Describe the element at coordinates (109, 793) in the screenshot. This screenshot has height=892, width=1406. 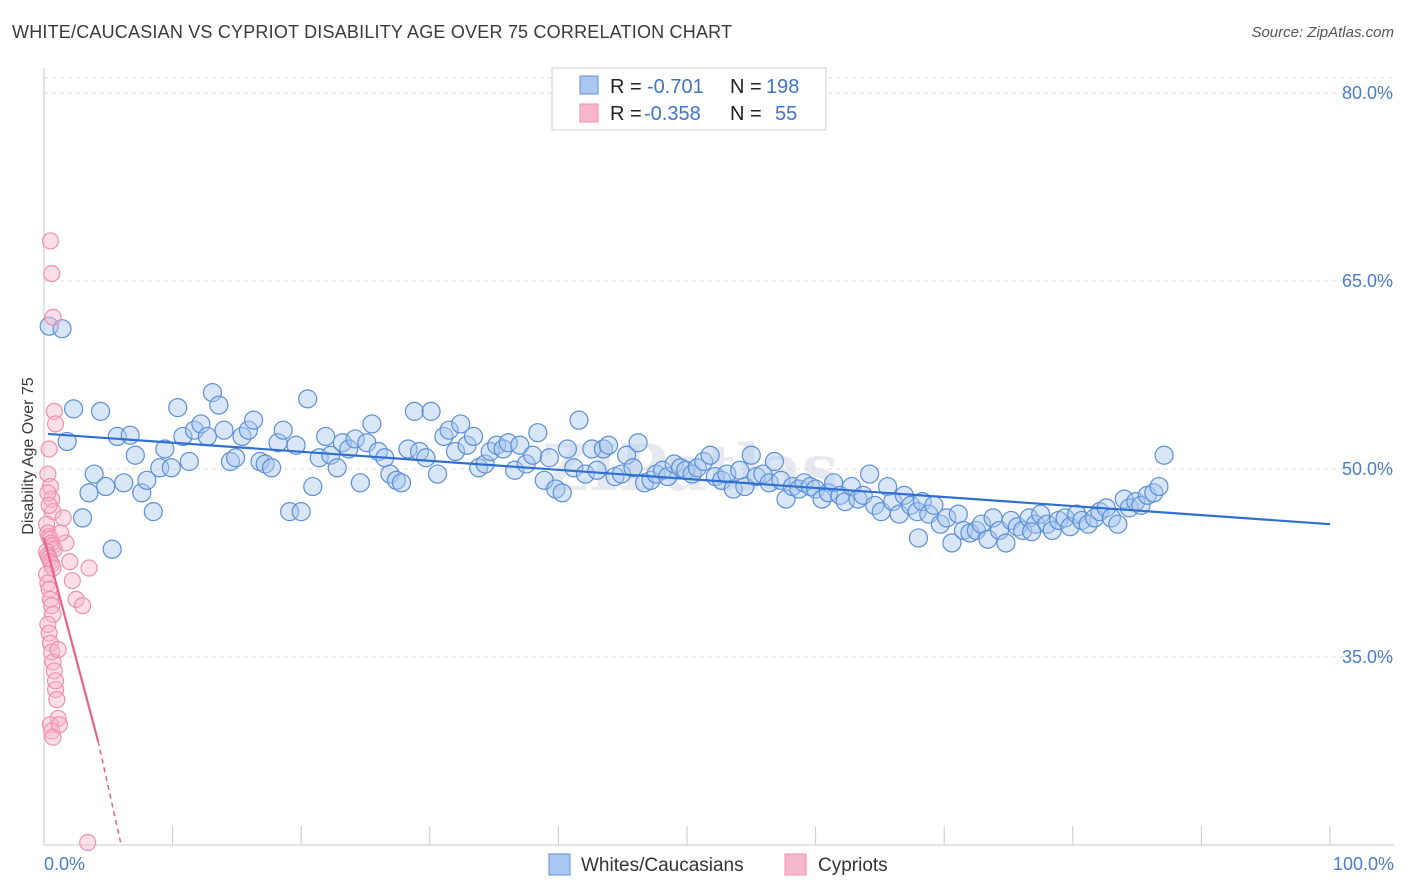
I see `cypriot-trendline-extension` at that location.